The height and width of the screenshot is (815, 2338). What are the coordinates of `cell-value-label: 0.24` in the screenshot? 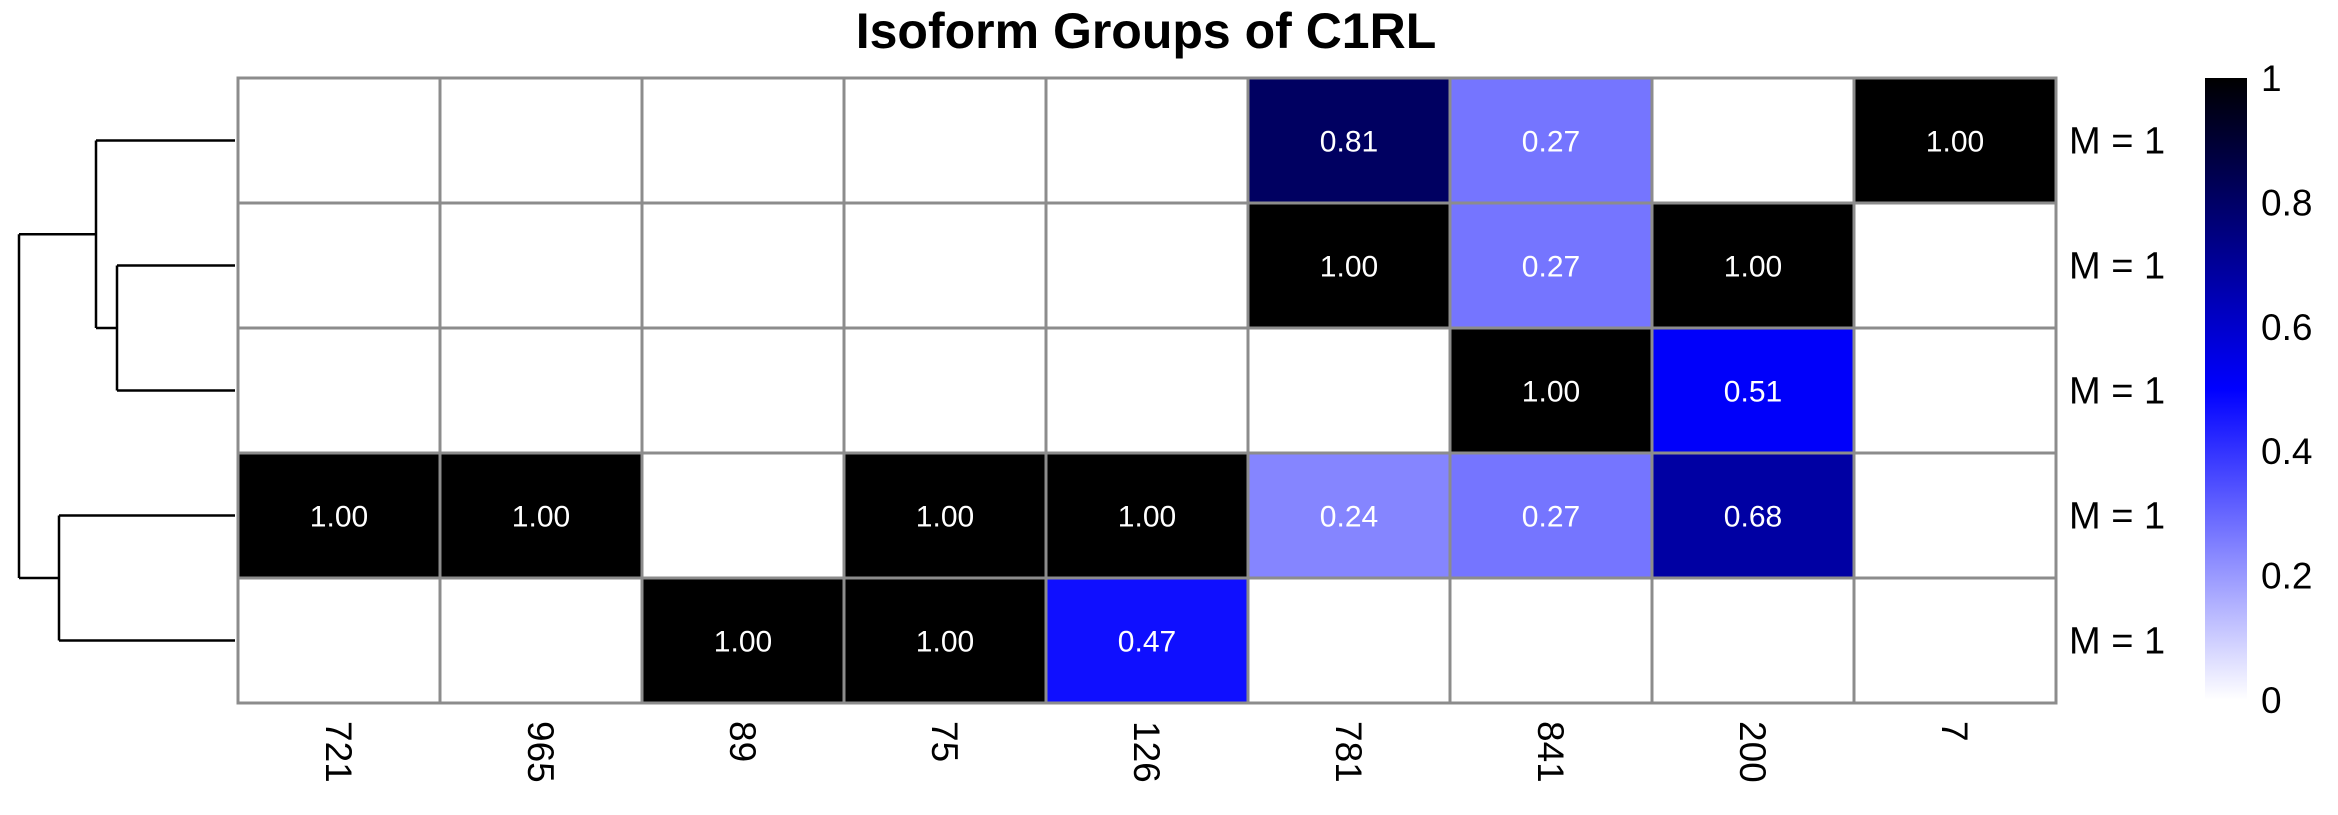 It's located at (1349, 517).